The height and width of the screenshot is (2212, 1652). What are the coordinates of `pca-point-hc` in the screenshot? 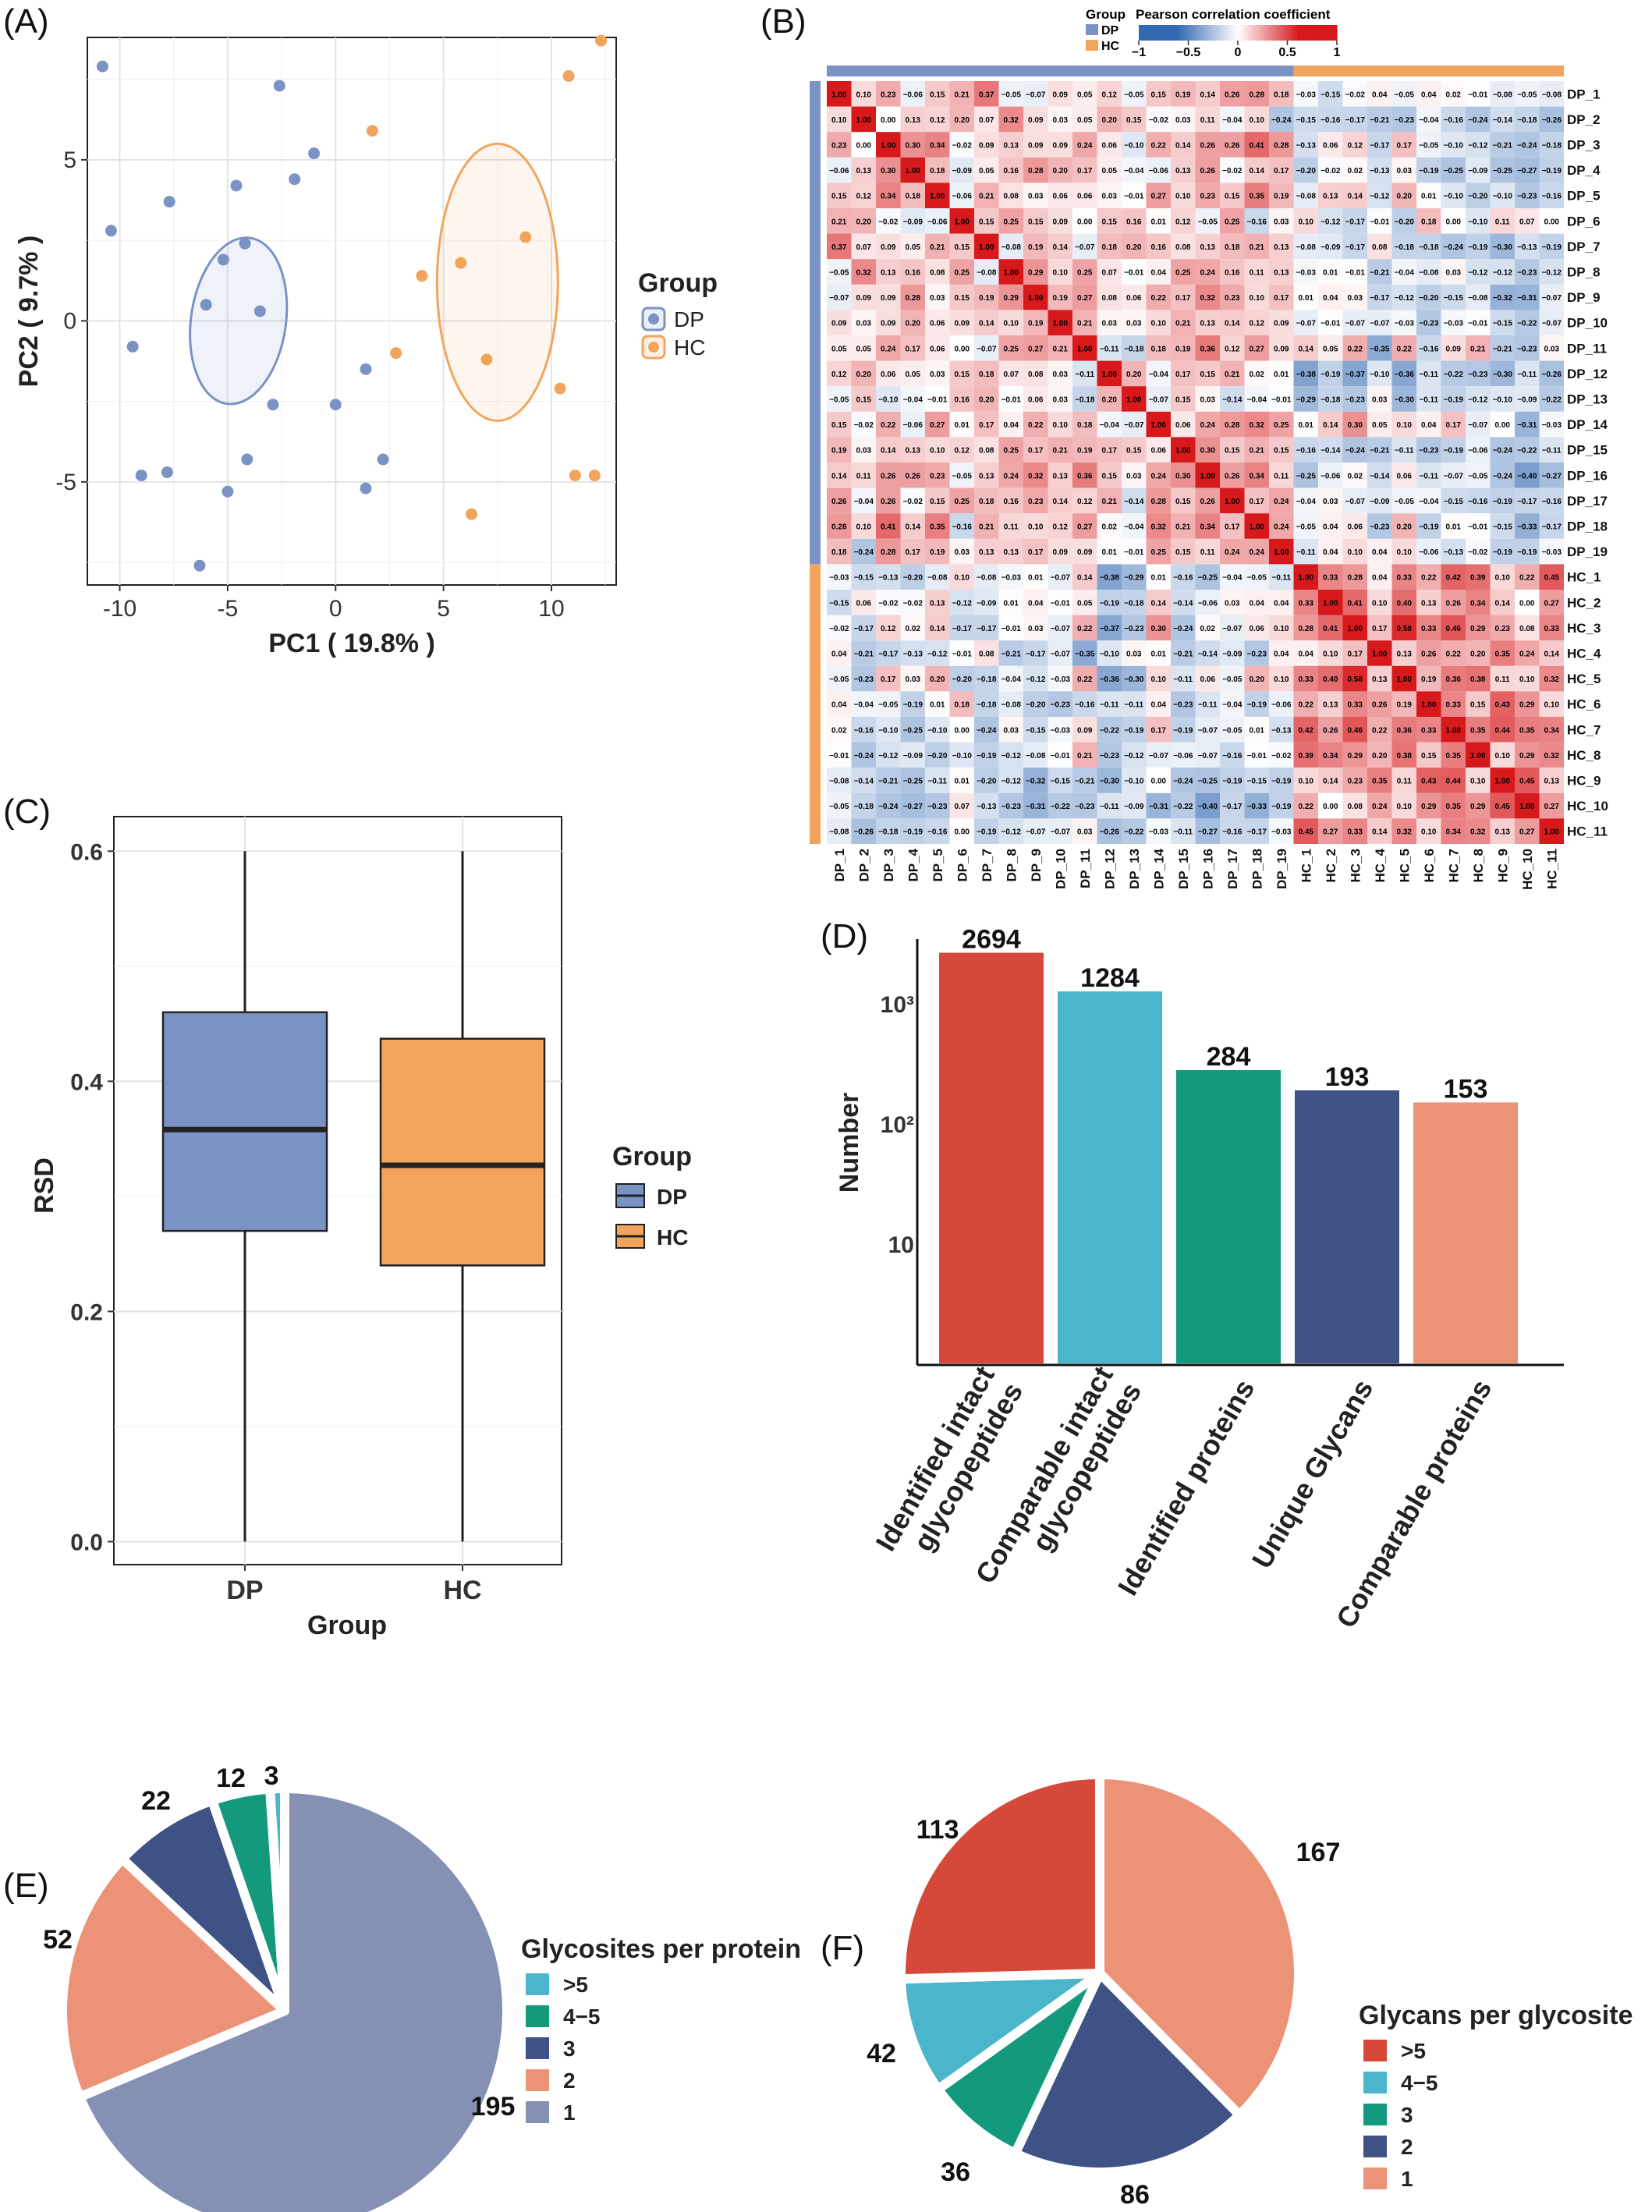 It's located at (396, 353).